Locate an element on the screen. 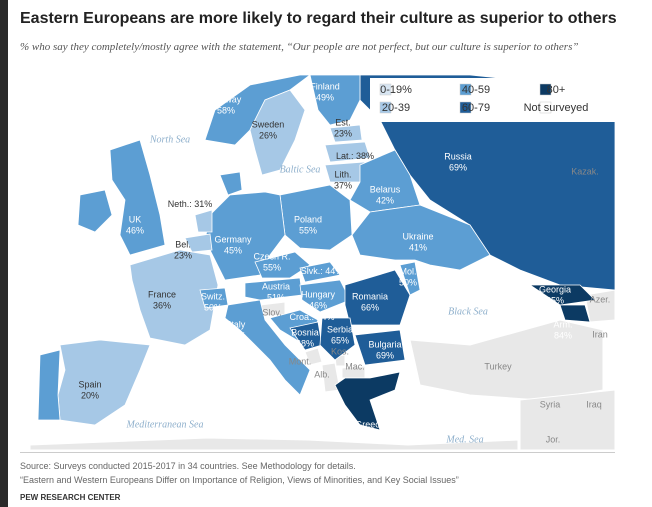 Image resolution: width=652 pixels, height=507 pixels. country-value: 89% is located at coordinates (370, 435).